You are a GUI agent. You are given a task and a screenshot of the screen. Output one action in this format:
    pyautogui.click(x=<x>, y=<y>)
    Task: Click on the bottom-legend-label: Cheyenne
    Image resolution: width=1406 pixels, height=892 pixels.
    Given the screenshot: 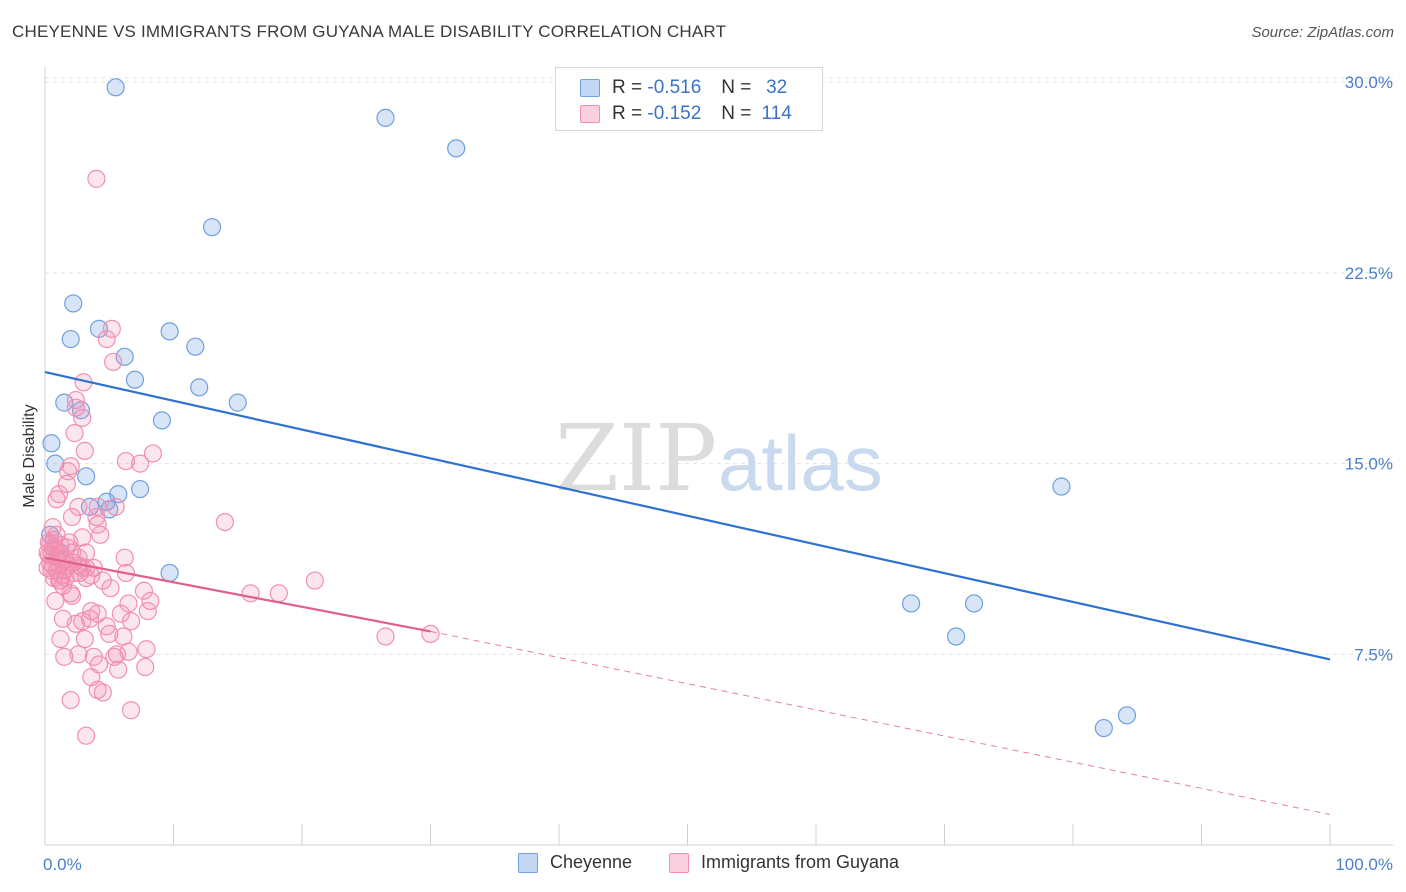 What is the action you would take?
    pyautogui.click(x=591, y=862)
    